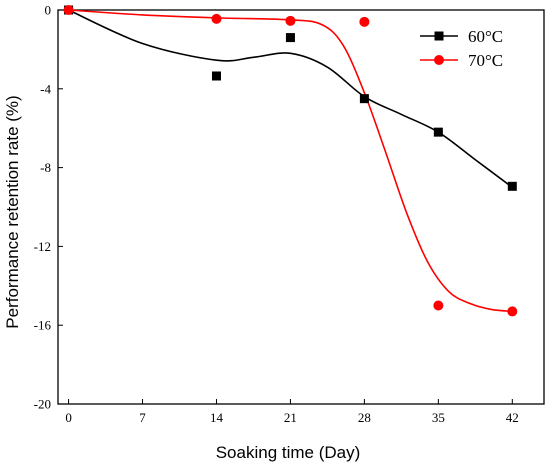  What do you see at coordinates (45, 88) in the screenshot?
I see `y-tick-label: -4` at bounding box center [45, 88].